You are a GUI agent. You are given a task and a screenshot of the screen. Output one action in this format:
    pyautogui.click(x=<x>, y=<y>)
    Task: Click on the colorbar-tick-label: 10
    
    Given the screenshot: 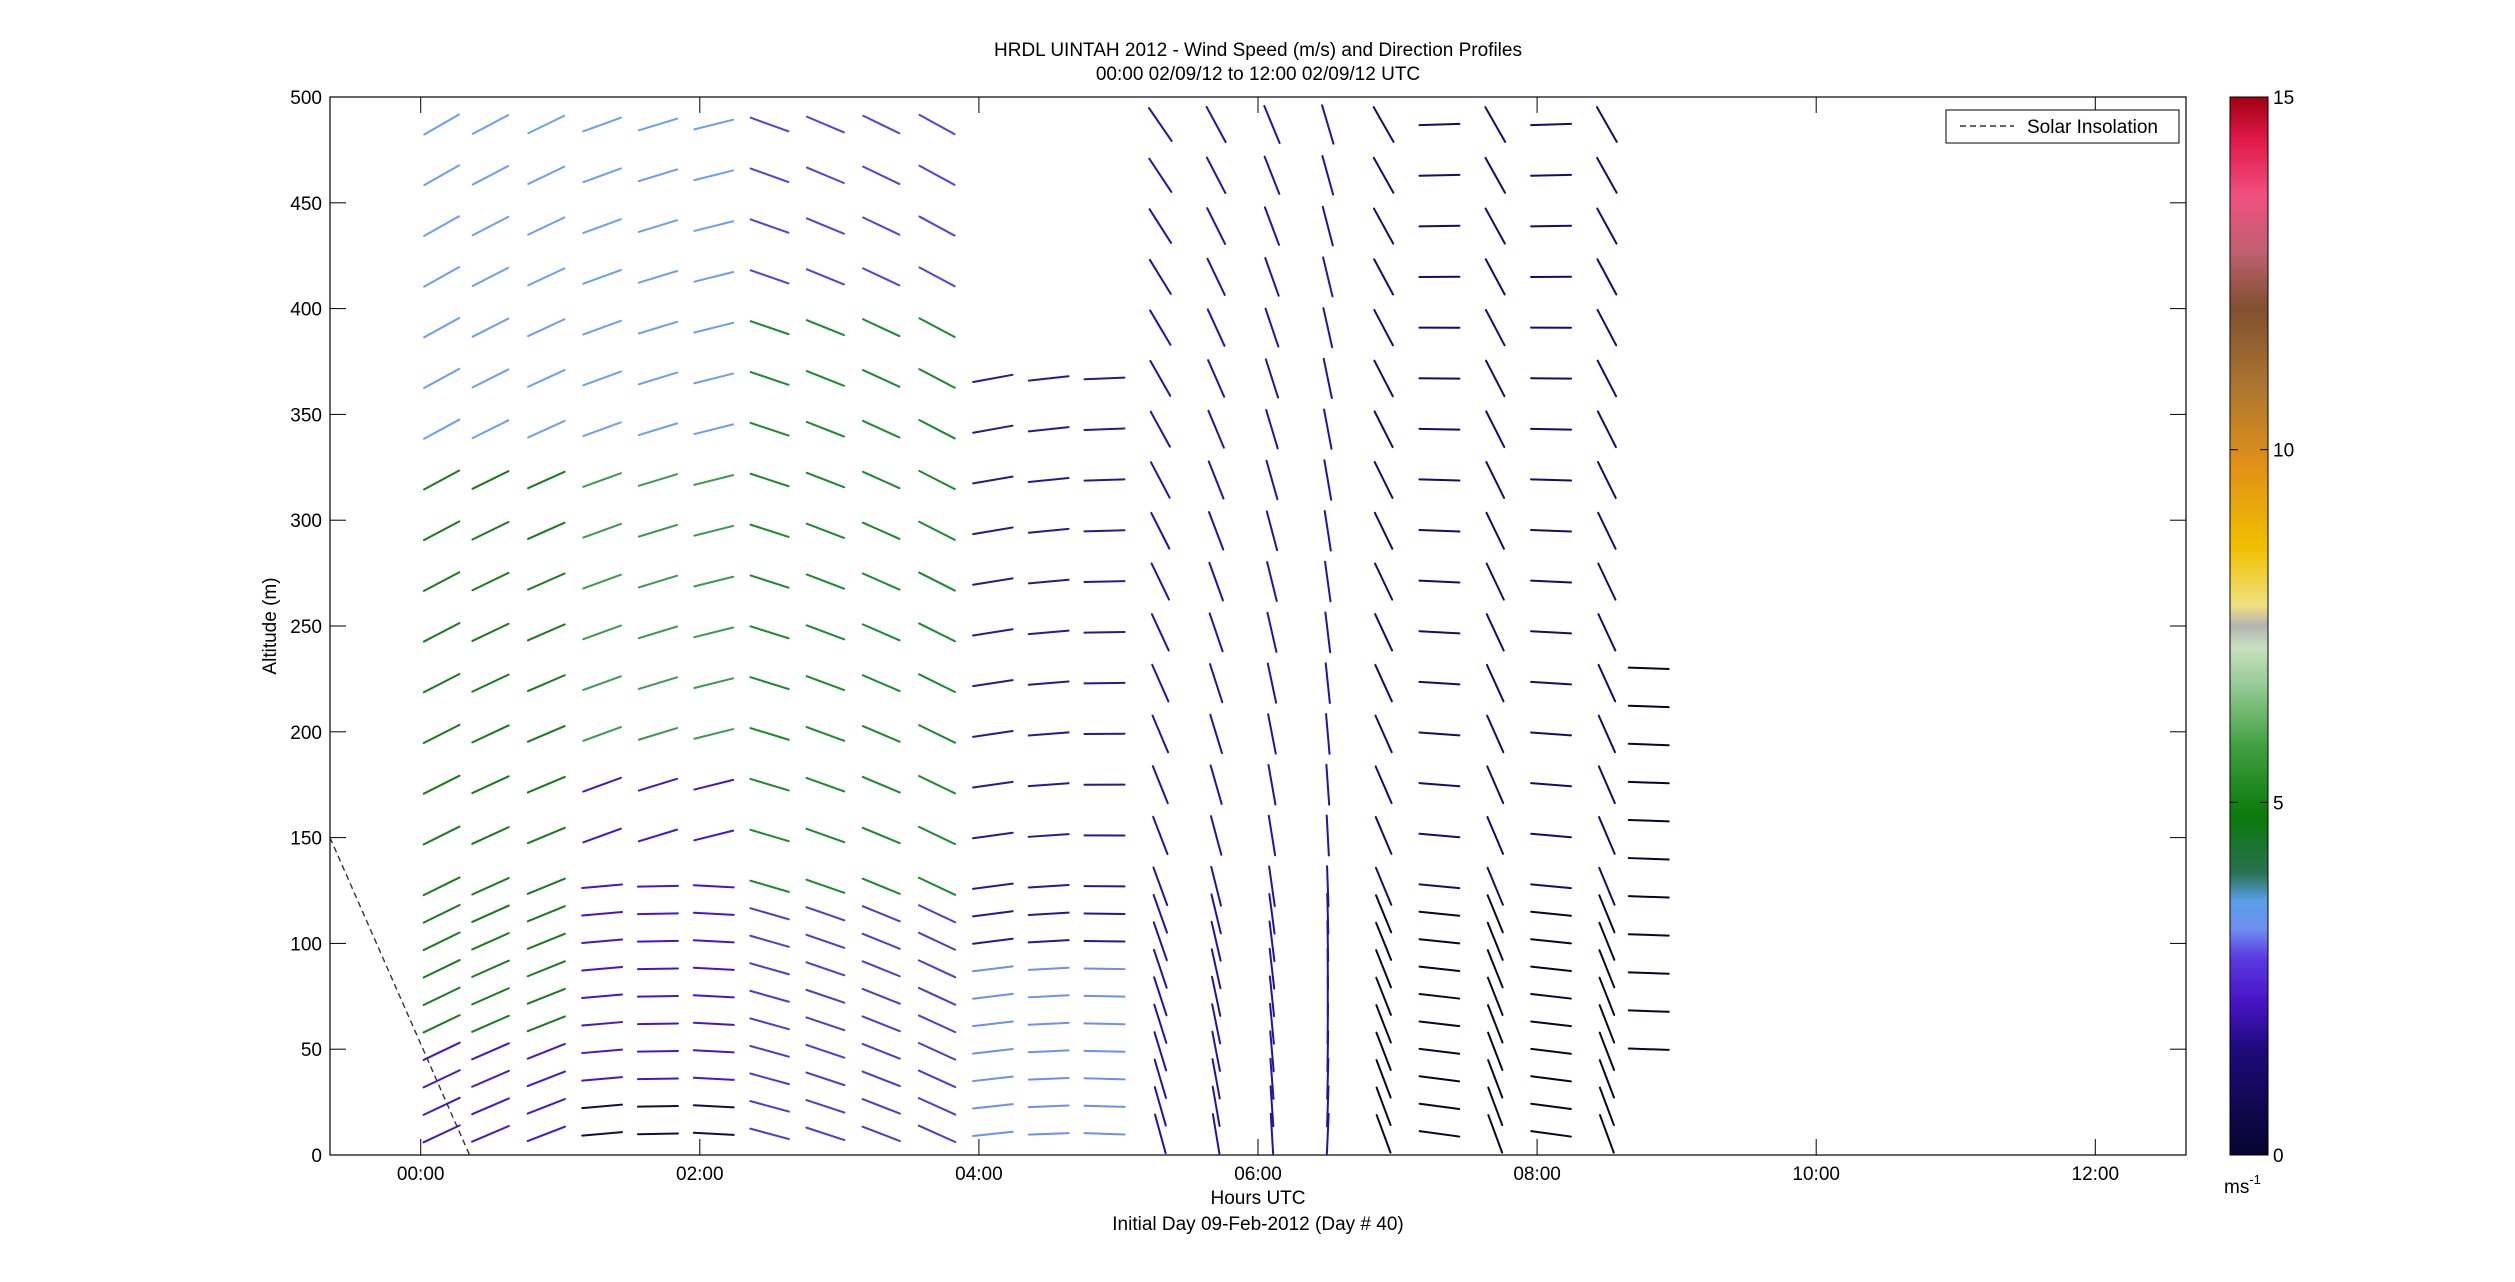 What is the action you would take?
    pyautogui.click(x=2283, y=451)
    